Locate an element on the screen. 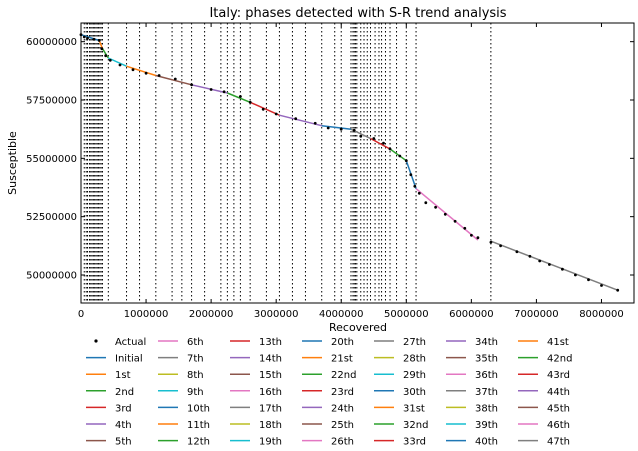 This screenshot has width=638, height=451. fit-line-12th is located at coordinates (380, 143).